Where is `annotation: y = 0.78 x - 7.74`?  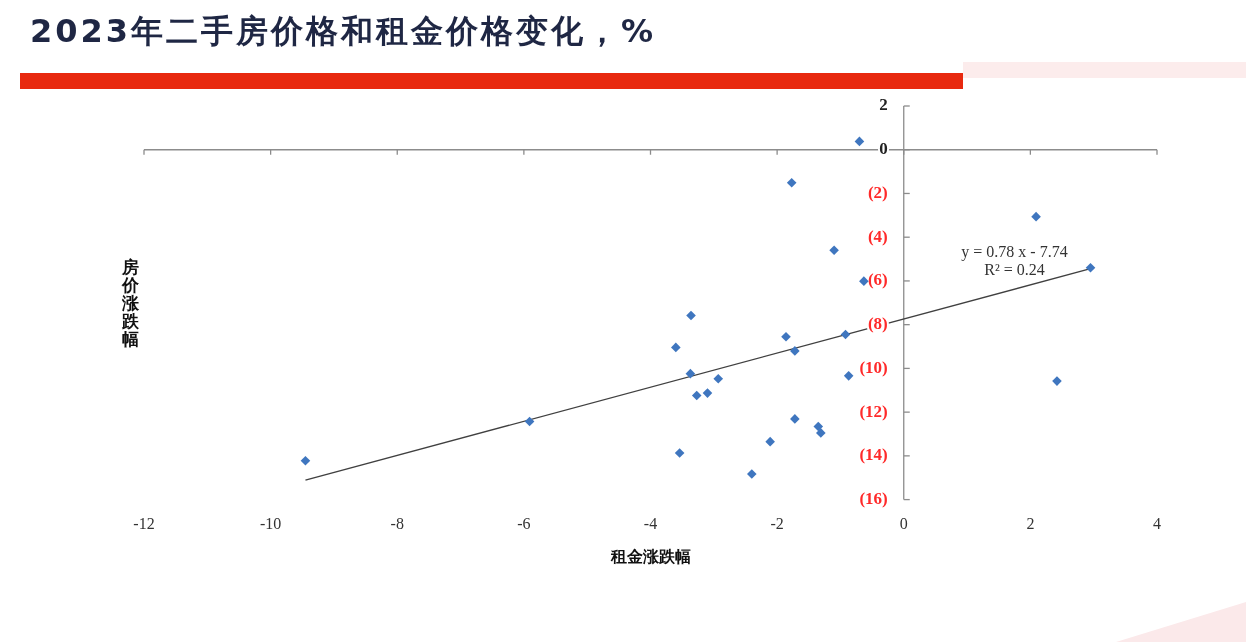
annotation: y = 0.78 x - 7.74 is located at coordinates (1014, 251).